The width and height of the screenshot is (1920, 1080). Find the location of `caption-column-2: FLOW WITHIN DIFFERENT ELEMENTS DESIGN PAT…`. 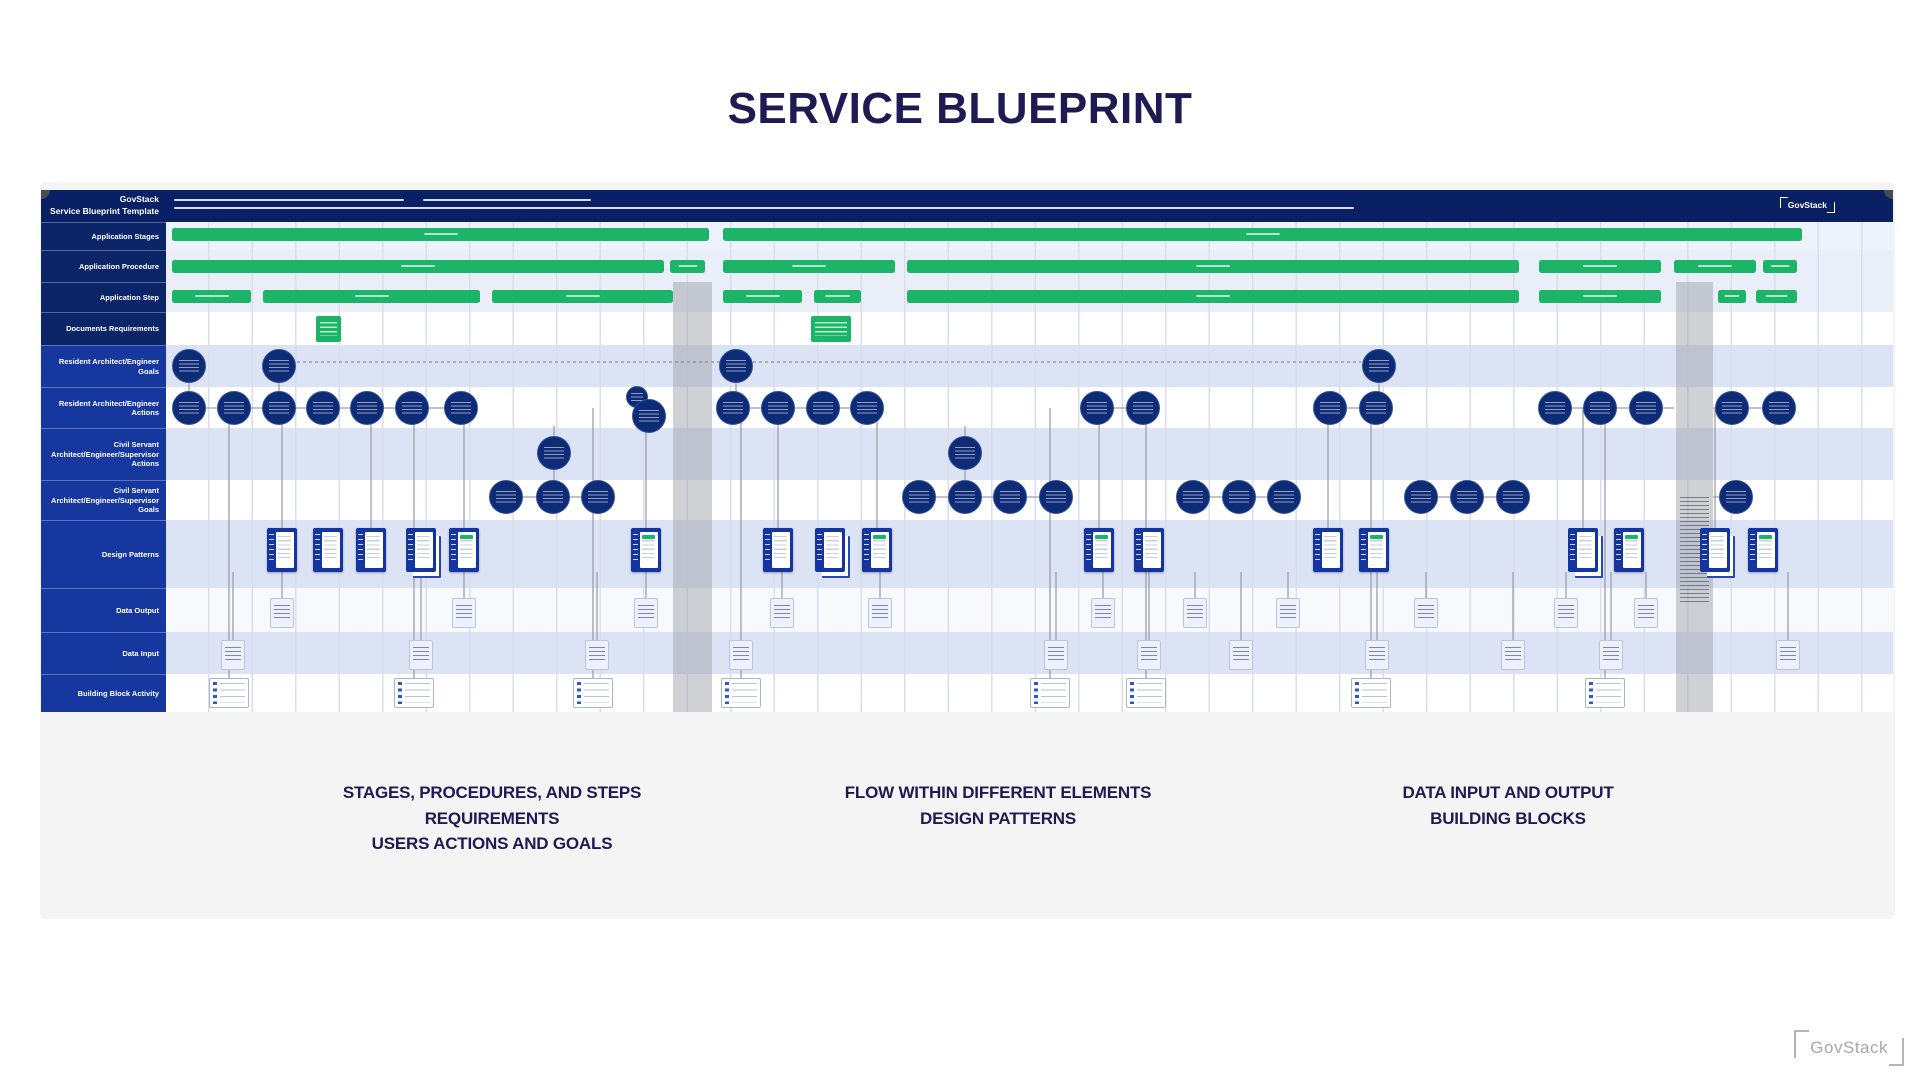

caption-column-2: FLOW WITHIN DIFFERENT ELEMENTS DESIGN PAT… is located at coordinates (998, 805).